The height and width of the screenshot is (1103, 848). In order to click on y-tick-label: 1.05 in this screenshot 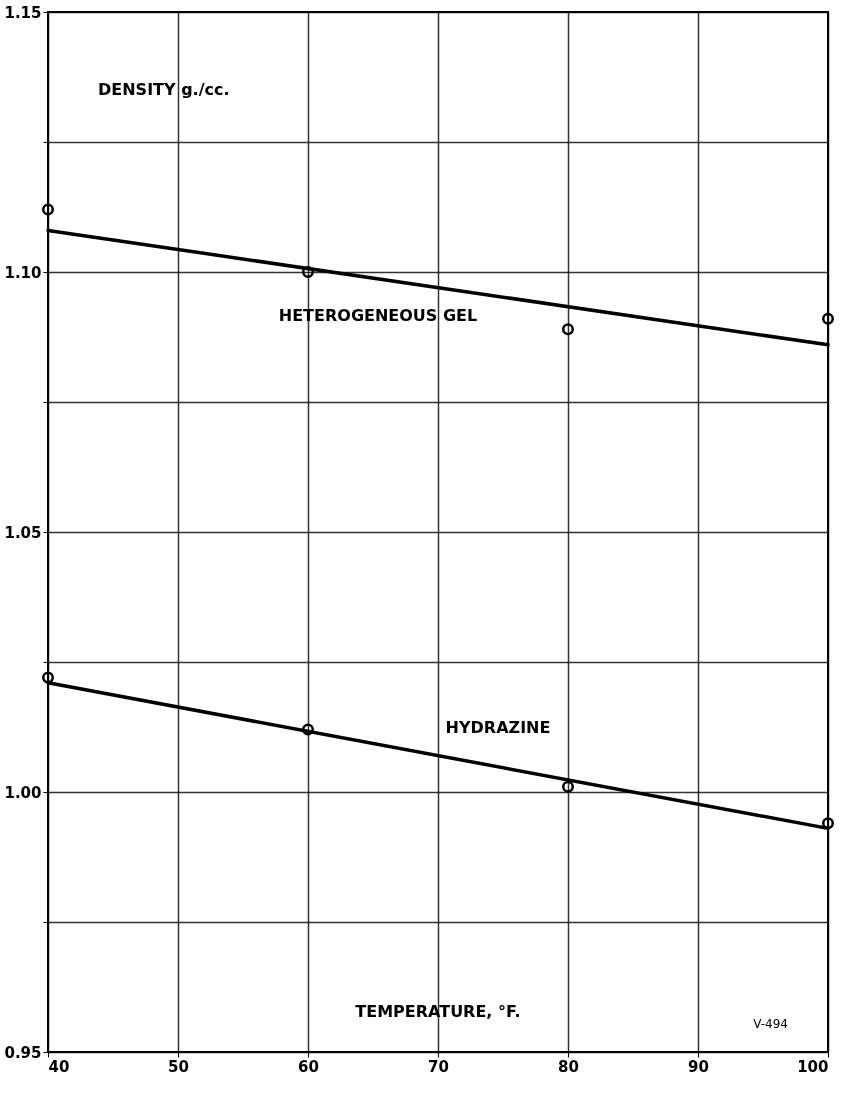, I will do `click(23, 532)`.